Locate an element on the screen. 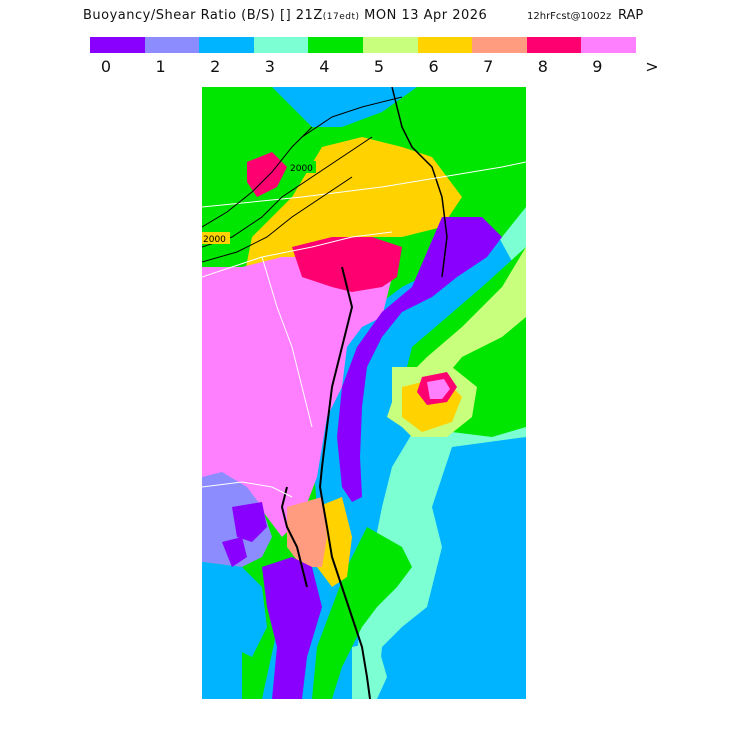 The width and height of the screenshot is (729, 729). color-legend is located at coordinates (363, 45).